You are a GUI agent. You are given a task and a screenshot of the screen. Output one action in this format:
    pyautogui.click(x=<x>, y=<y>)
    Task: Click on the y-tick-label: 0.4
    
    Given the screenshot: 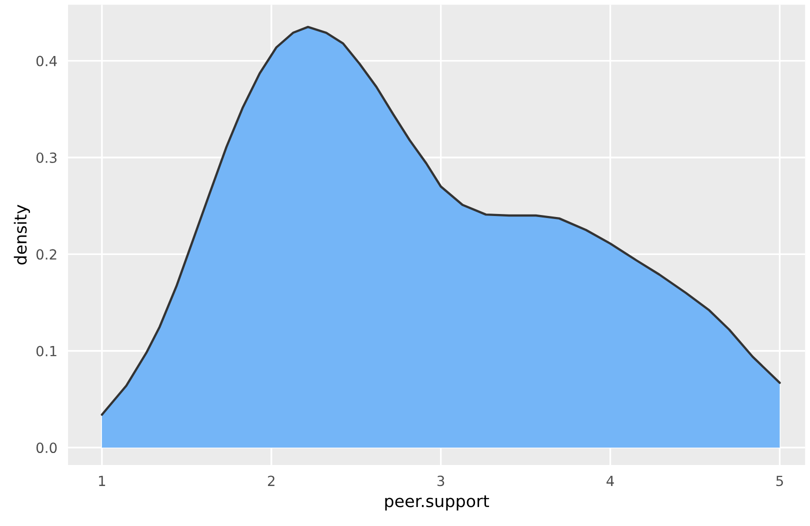 What is the action you would take?
    pyautogui.click(x=46, y=61)
    